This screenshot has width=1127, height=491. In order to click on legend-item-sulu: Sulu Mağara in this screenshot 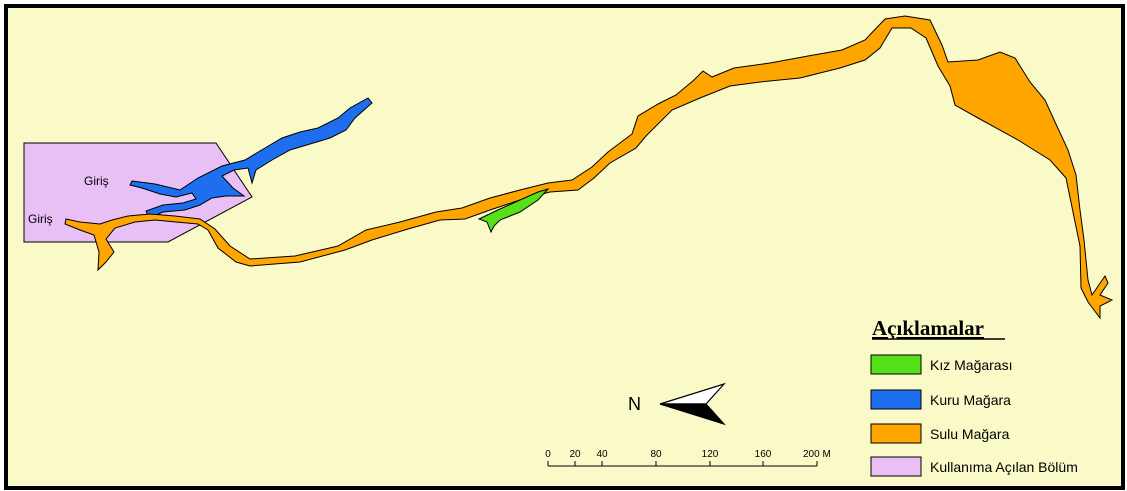, I will do `click(940, 433)`.